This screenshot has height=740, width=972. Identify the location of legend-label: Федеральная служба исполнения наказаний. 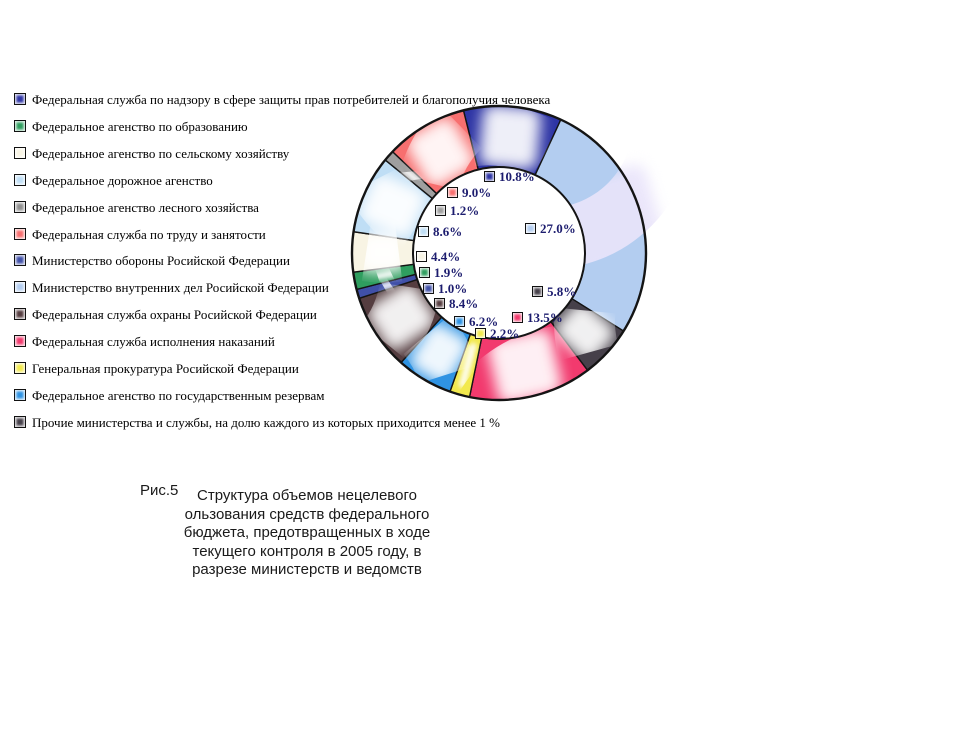
(153, 342).